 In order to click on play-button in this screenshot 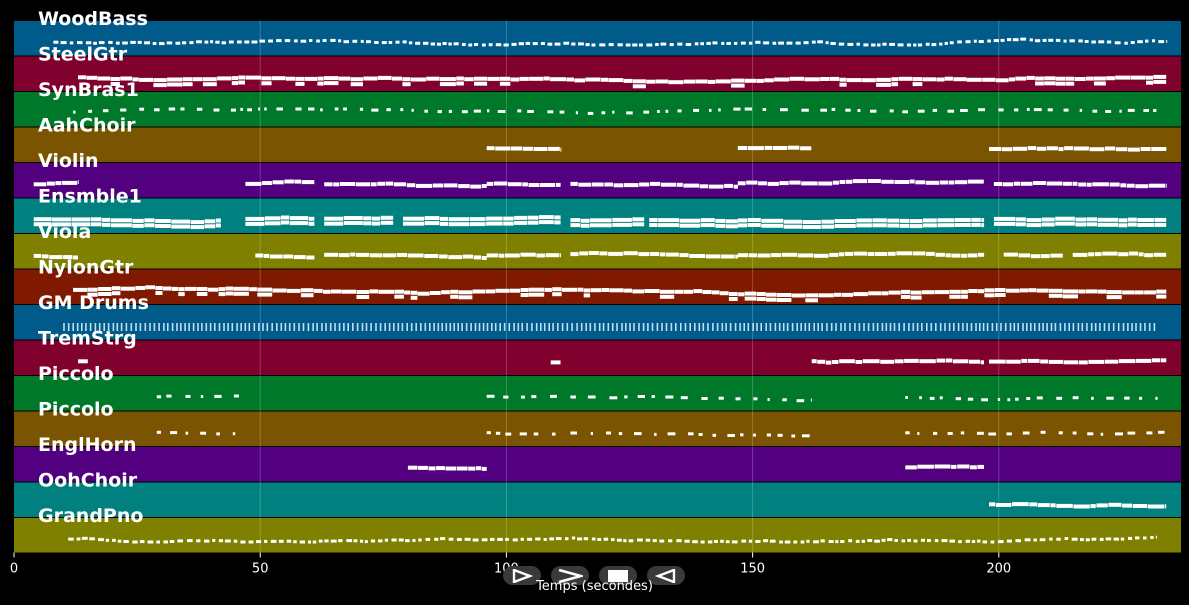, I will do `click(522, 575)`.